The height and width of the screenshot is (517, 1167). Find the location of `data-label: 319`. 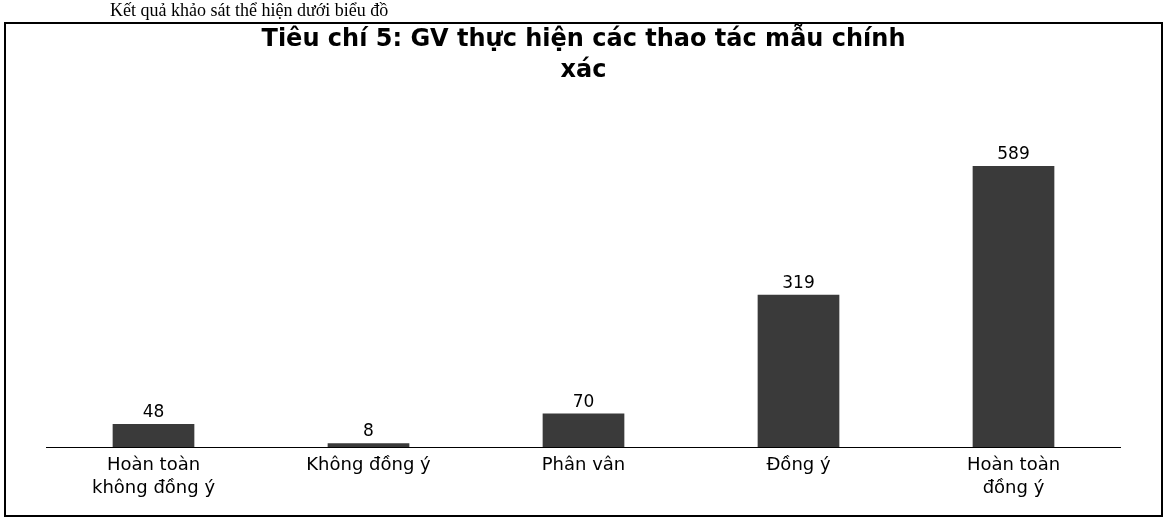

data-label: 319 is located at coordinates (798, 281).